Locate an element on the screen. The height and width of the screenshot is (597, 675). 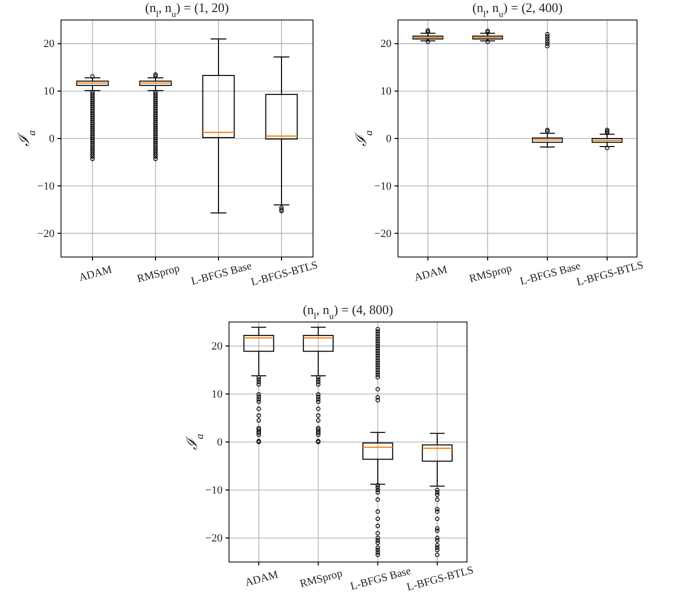
chart-title: (n$_{l}$, n$_{u}$) = (1, 20) is located at coordinates (187, 9).